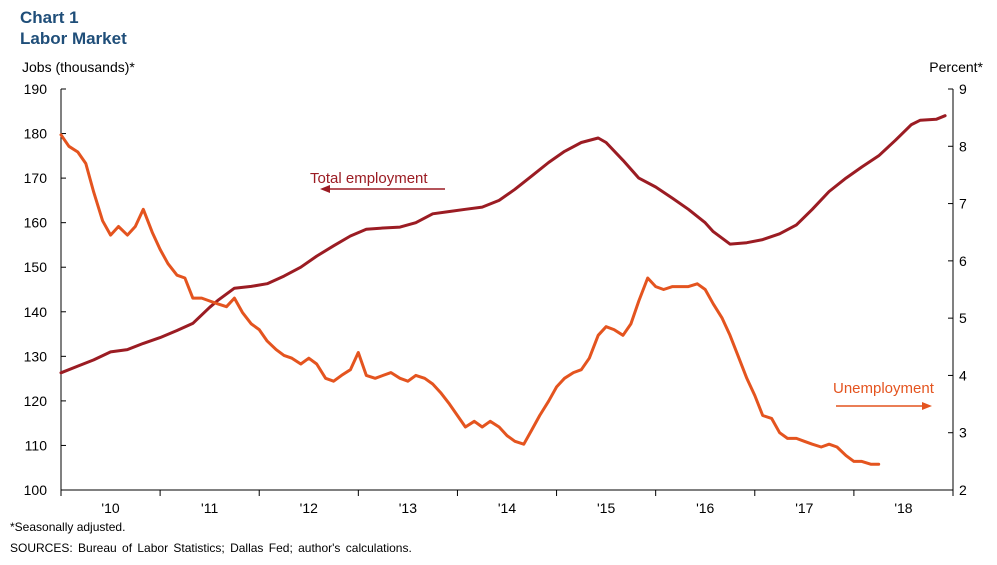  What do you see at coordinates (705, 508) in the screenshot?
I see `x-tick-label: '16` at bounding box center [705, 508].